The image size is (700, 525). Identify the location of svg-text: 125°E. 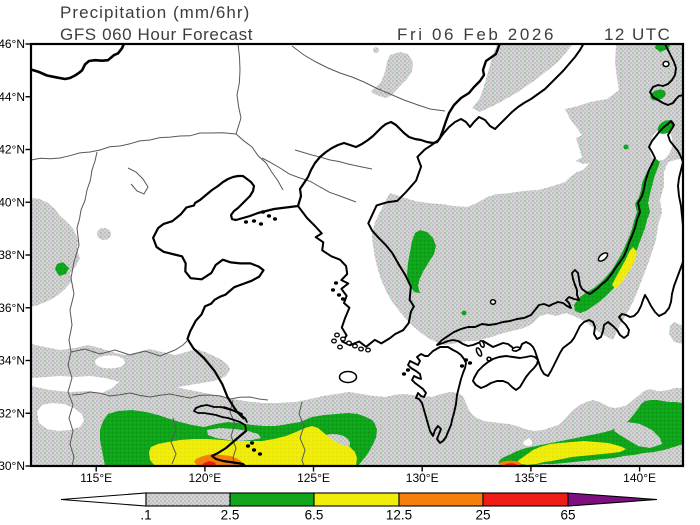
(313, 478).